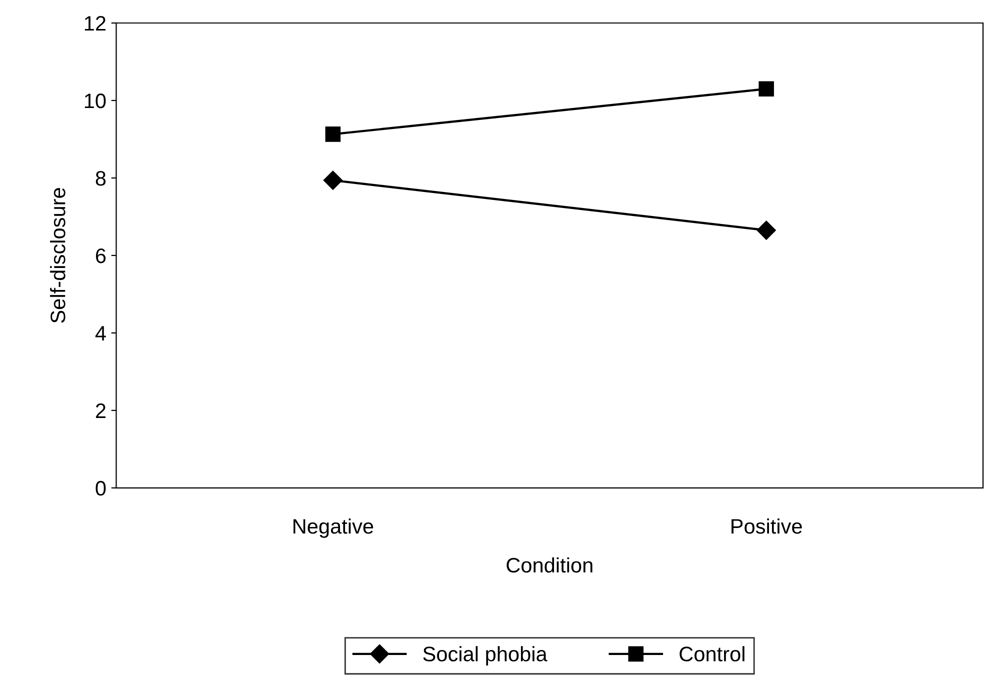  Describe the element at coordinates (101, 410) in the screenshot. I see `y-tick-label: 2` at that location.